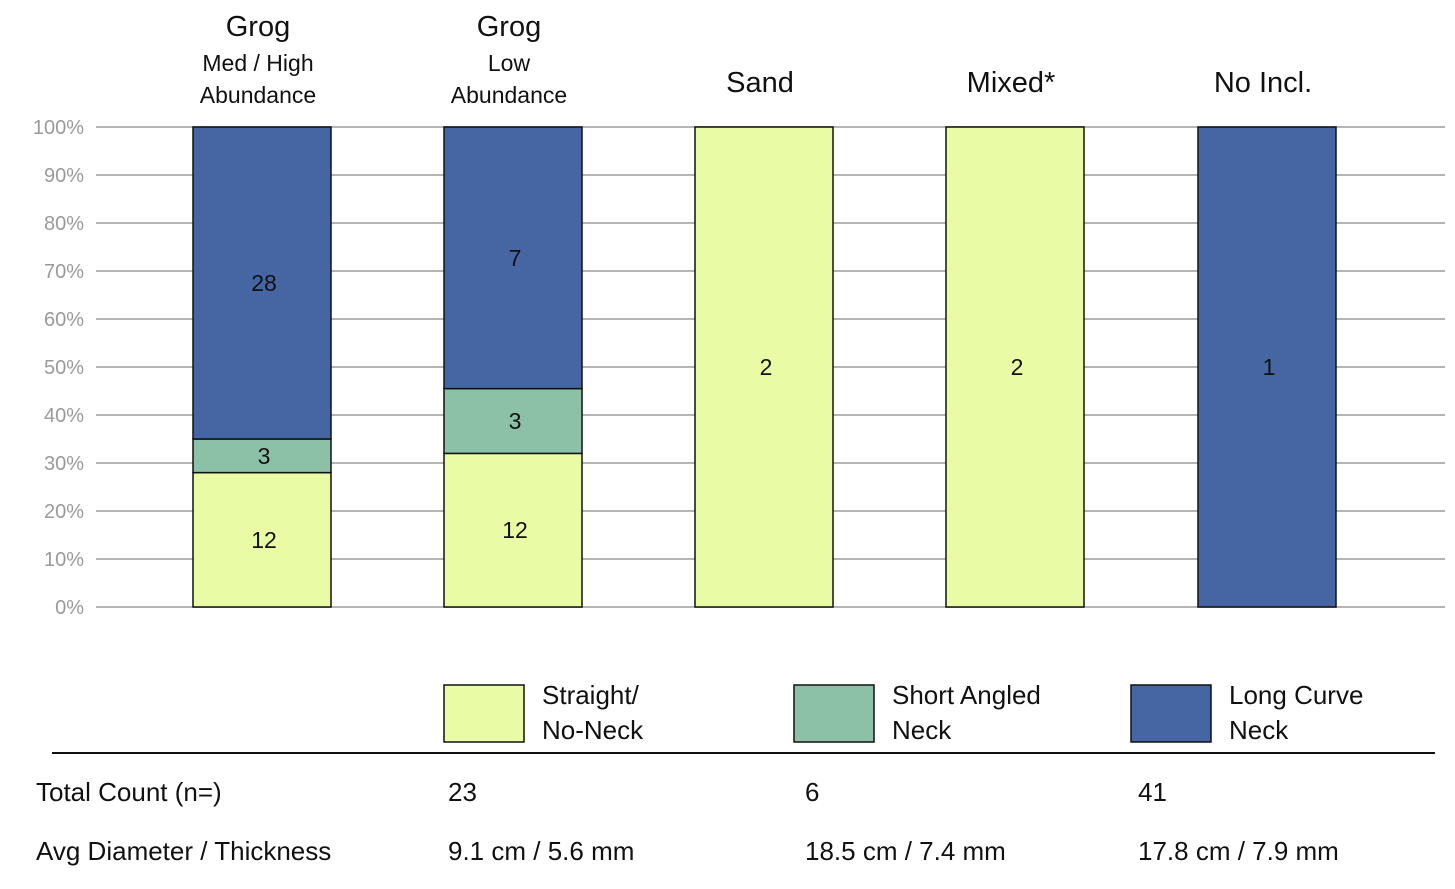 This screenshot has width=1455, height=889. I want to click on stats-value: 17.8 cm / 7.9 mm, so click(1238, 851).